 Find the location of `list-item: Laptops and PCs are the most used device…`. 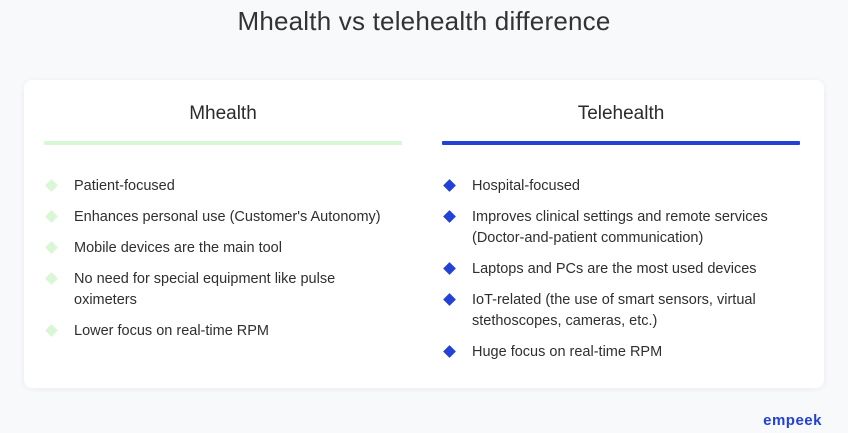

list-item: Laptops and PCs are the most used device… is located at coordinates (621, 269).